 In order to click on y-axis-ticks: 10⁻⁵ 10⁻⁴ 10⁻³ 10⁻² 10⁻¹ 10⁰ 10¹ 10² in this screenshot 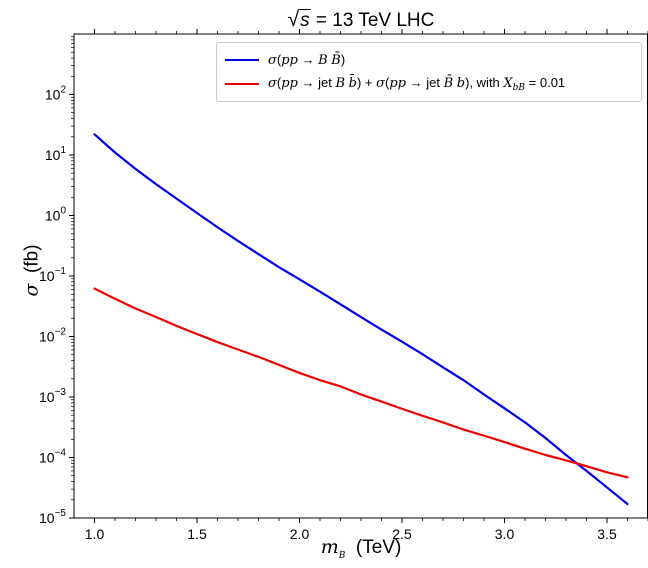, I will do `click(56, 281)`.